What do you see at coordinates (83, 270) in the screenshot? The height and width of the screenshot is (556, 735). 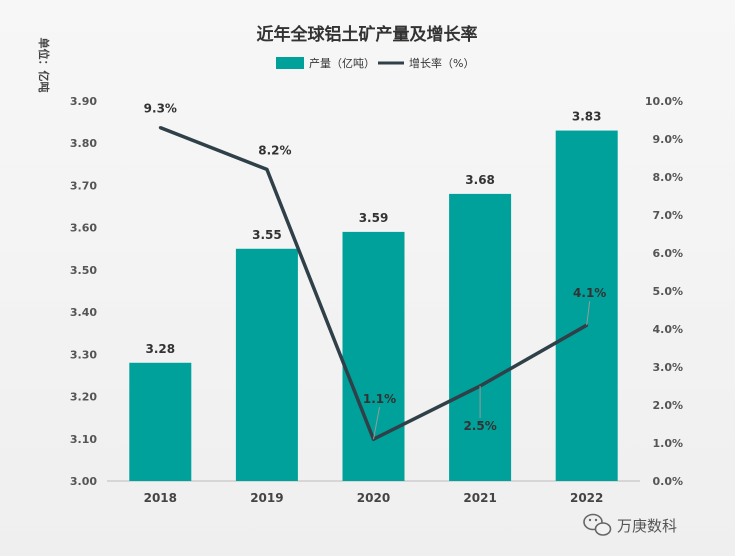 I see `y-left-tick-label: 3.50` at bounding box center [83, 270].